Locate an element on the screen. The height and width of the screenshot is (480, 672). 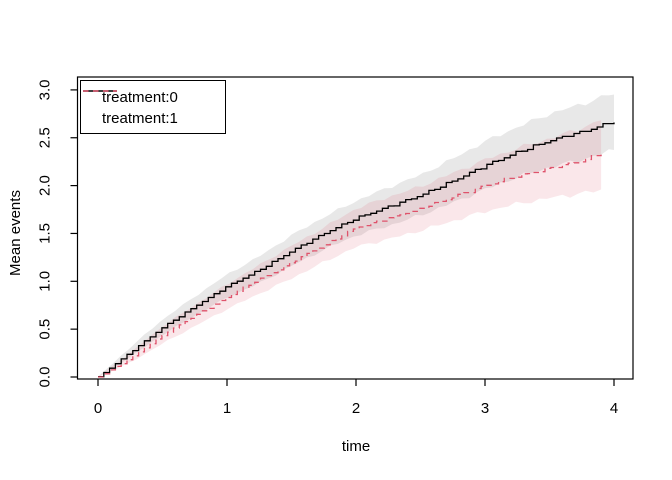
legend-label: treatment:1 is located at coordinates (140, 118).